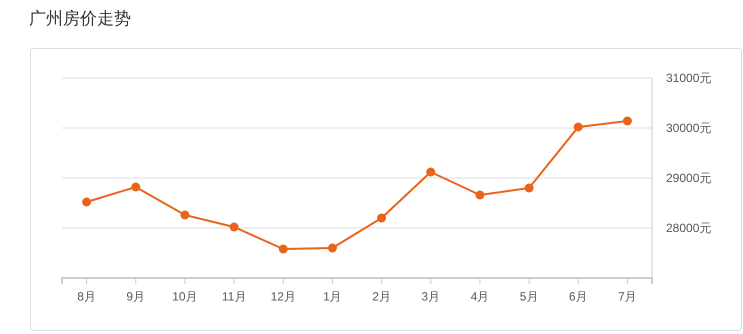  Describe the element at coordinates (136, 297) in the screenshot. I see `x-tick-label: 9月` at that location.